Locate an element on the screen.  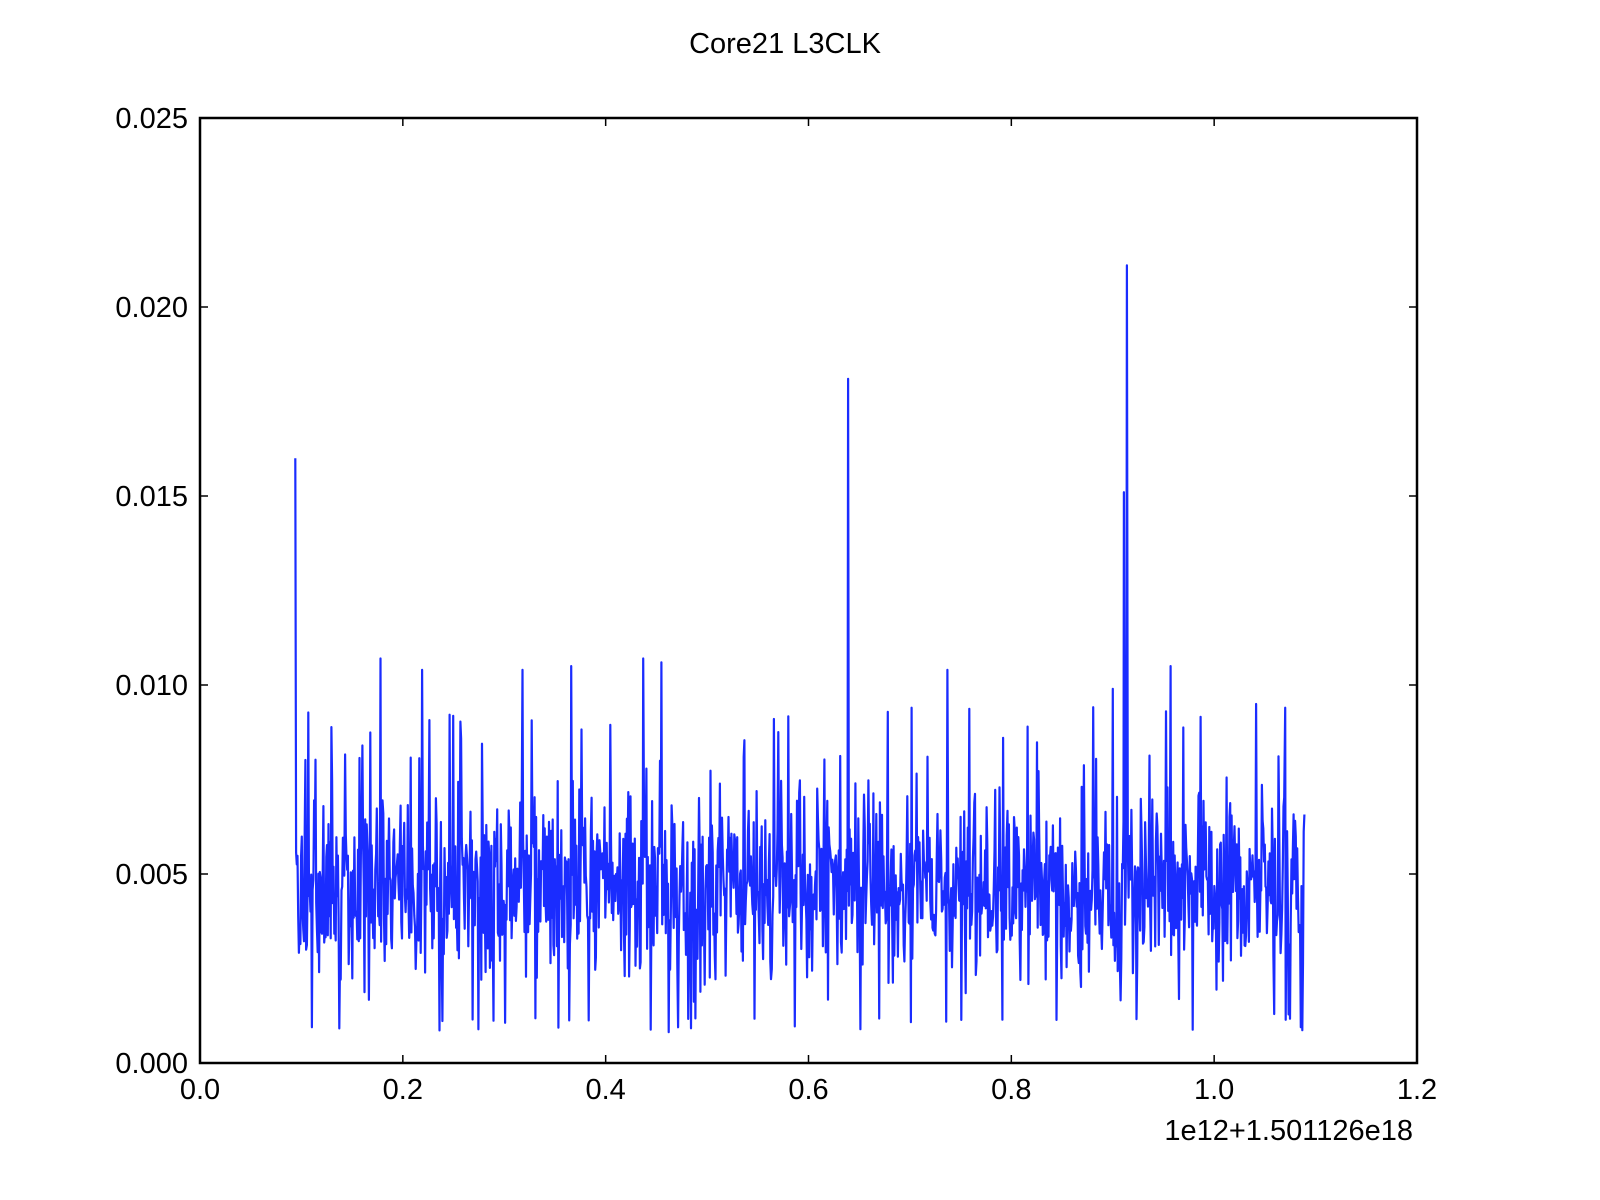
x-tick-label: 1.0 is located at coordinates (1214, 1090).